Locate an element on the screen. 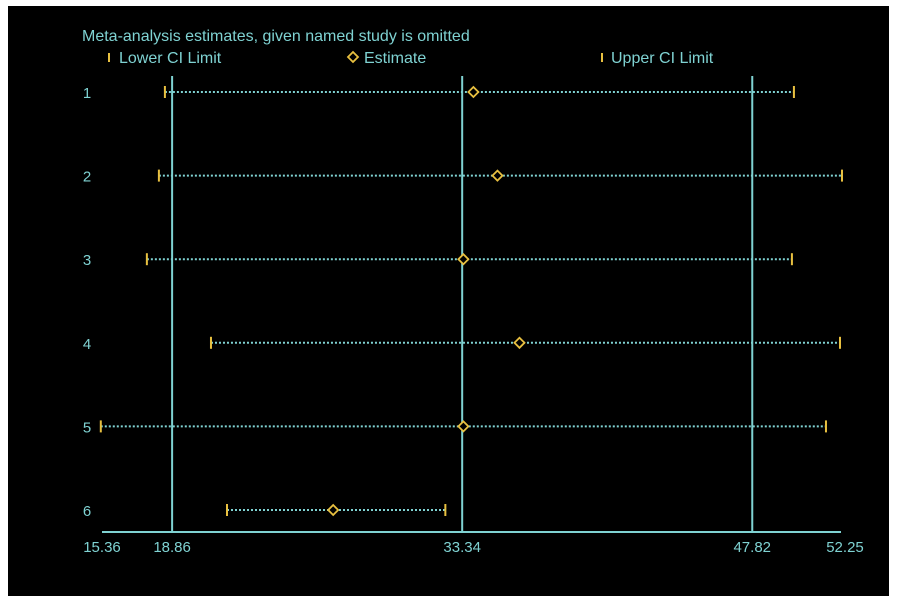  x-tick-labels: 15.36 18.86 33.34 47.82 52.25 is located at coordinates (473, 547).